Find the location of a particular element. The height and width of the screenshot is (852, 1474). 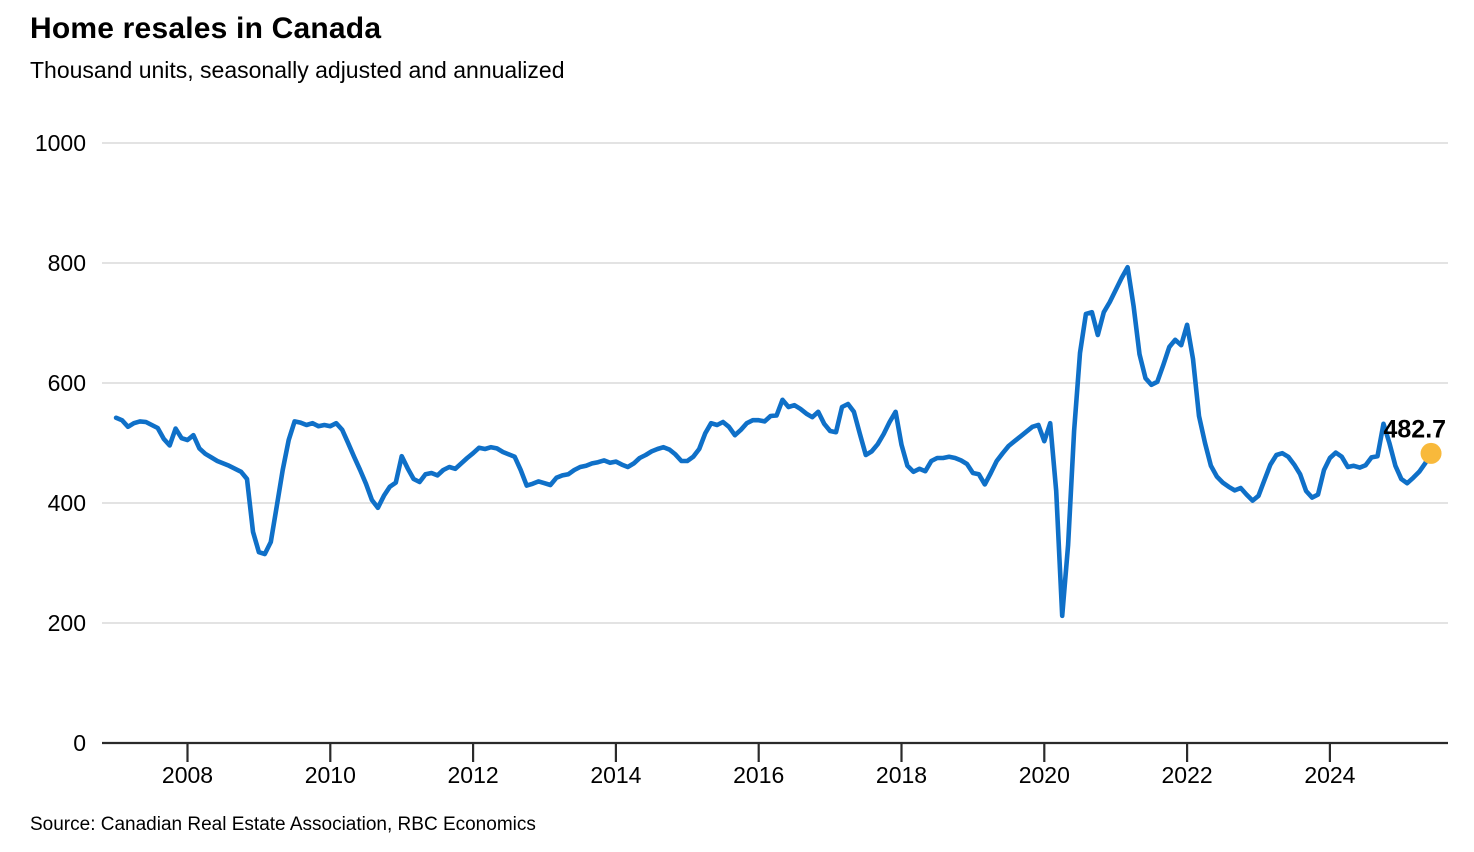

x-tick-label: 2024 is located at coordinates (1329, 775).